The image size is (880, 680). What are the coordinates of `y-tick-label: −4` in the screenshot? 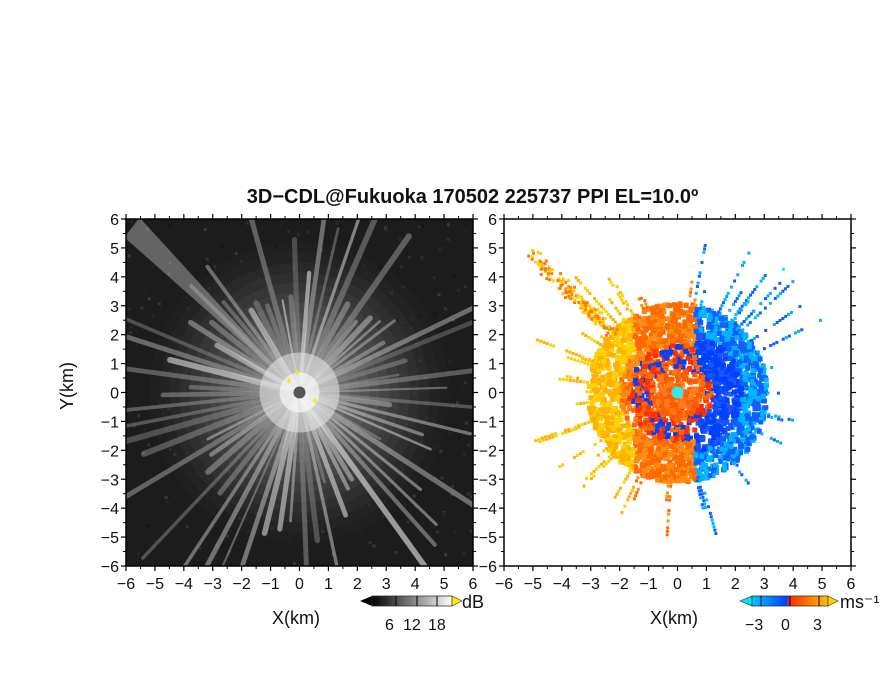 It's located at (110, 509).